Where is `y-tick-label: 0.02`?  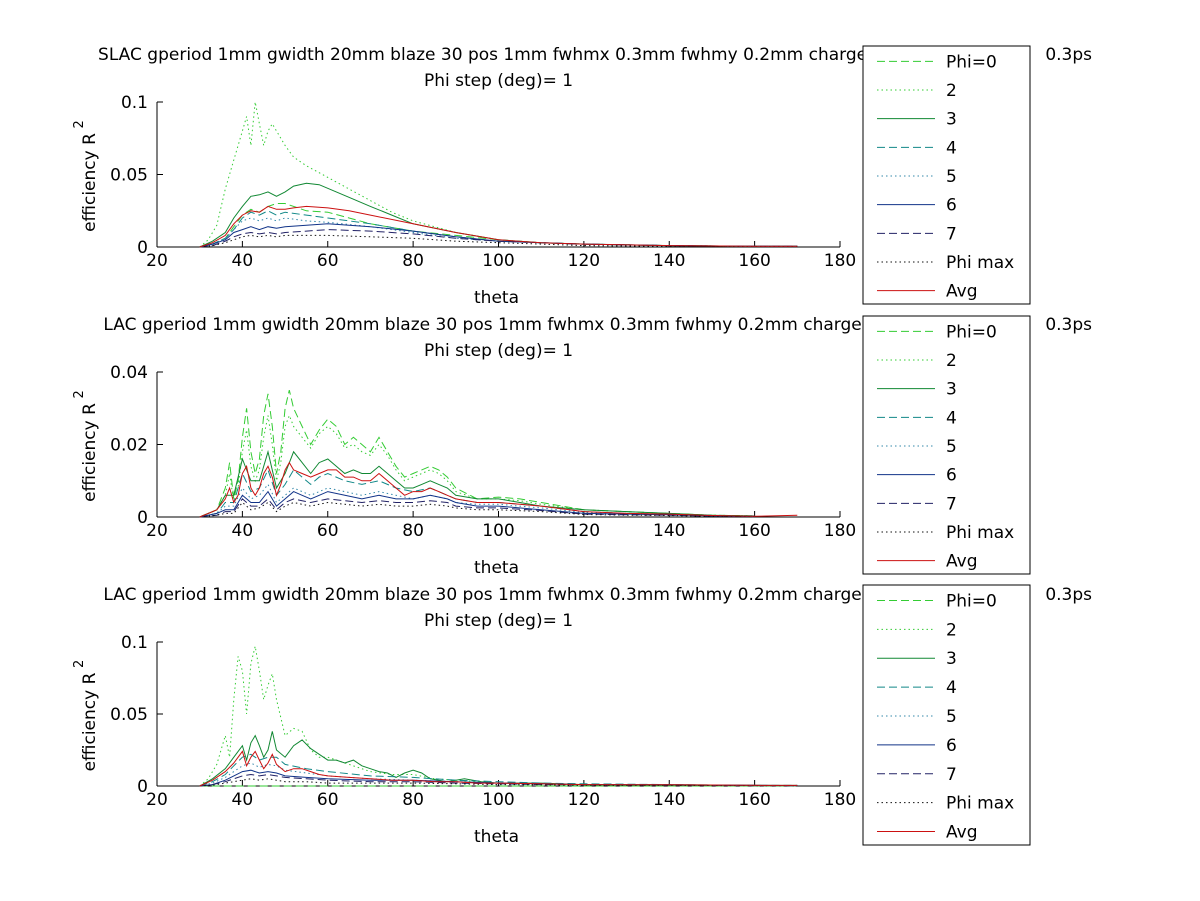 y-tick-label: 0.02 is located at coordinates (129, 446).